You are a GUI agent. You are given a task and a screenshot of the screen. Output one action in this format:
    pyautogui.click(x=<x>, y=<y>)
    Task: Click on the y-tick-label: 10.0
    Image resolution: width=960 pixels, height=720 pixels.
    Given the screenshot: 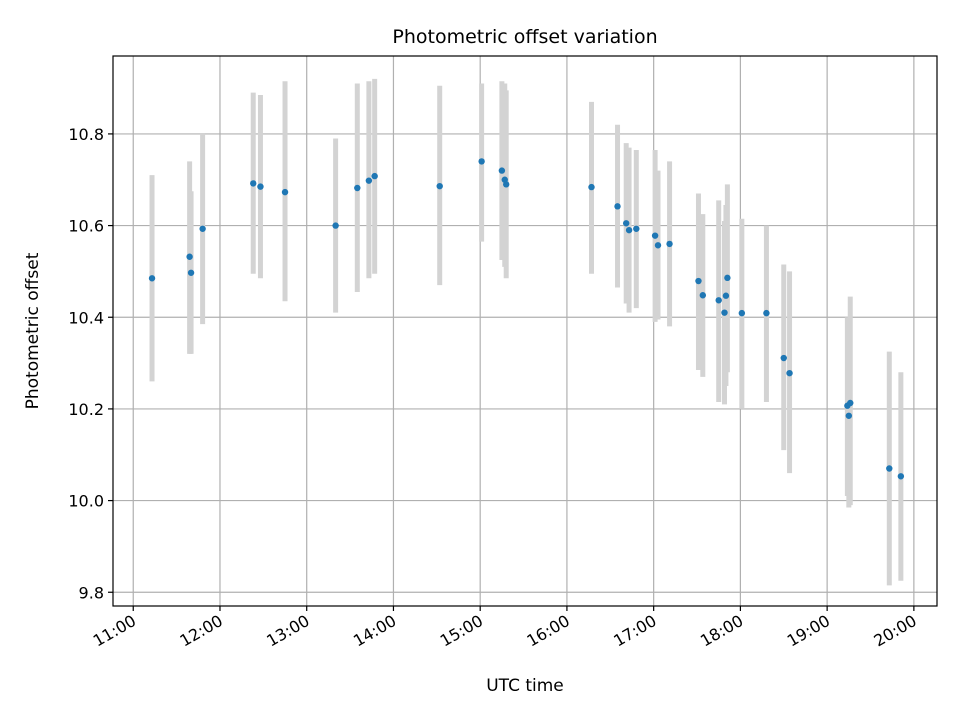 What is the action you would take?
    pyautogui.click(x=86, y=501)
    